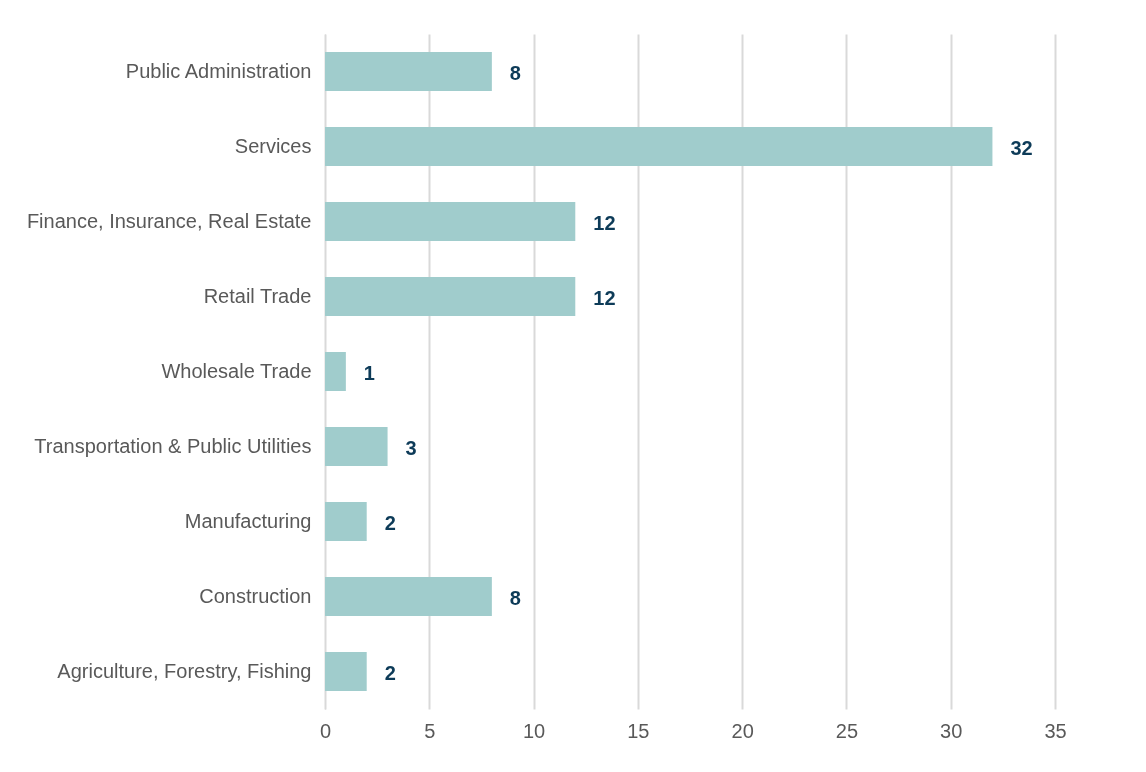  What do you see at coordinates (369, 372) in the screenshot?
I see `data-label: 1` at bounding box center [369, 372].